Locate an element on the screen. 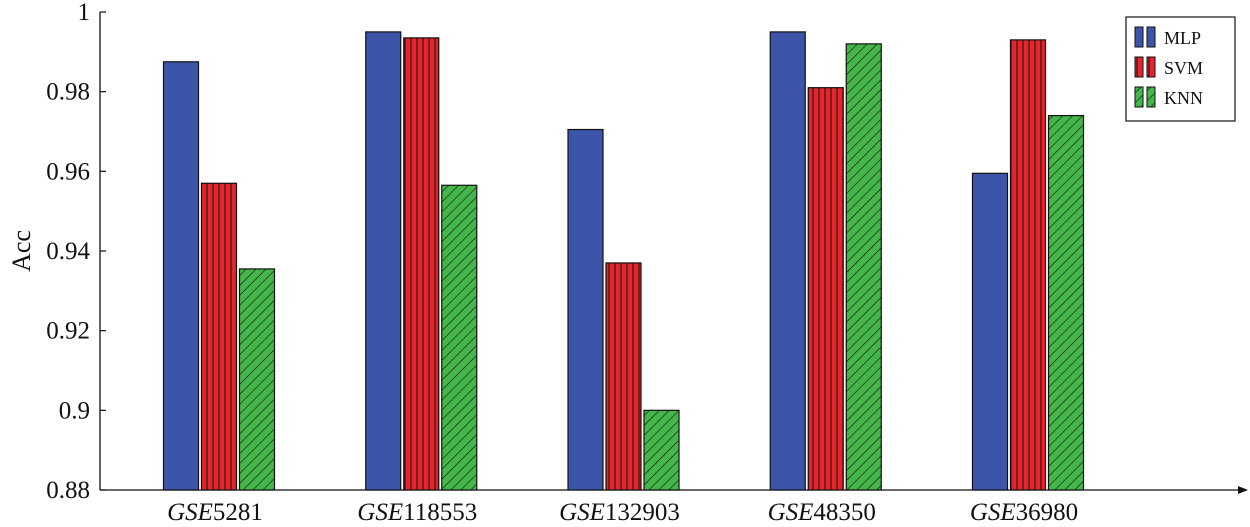 The height and width of the screenshot is (527, 1250). bar-mlp-gse48350 is located at coordinates (787, 261).